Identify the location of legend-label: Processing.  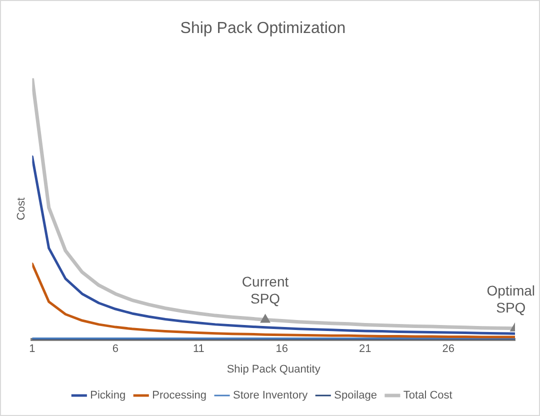
(179, 396).